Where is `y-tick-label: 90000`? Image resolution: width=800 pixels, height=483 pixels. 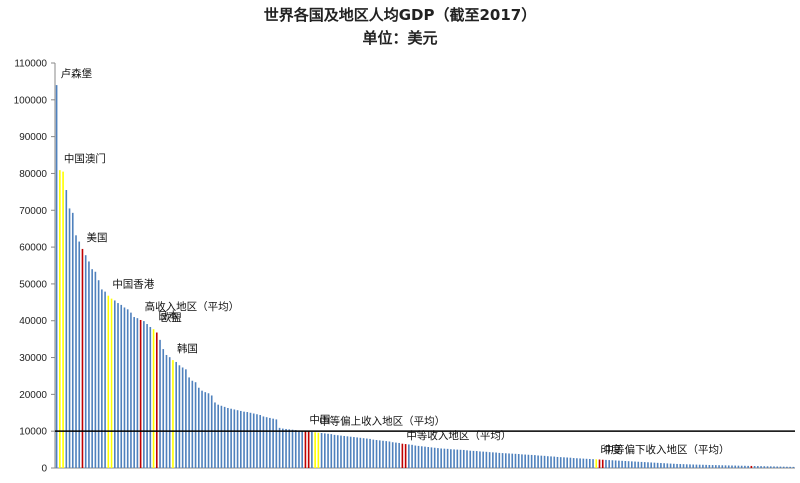
y-tick-label: 90000 is located at coordinates (33, 137).